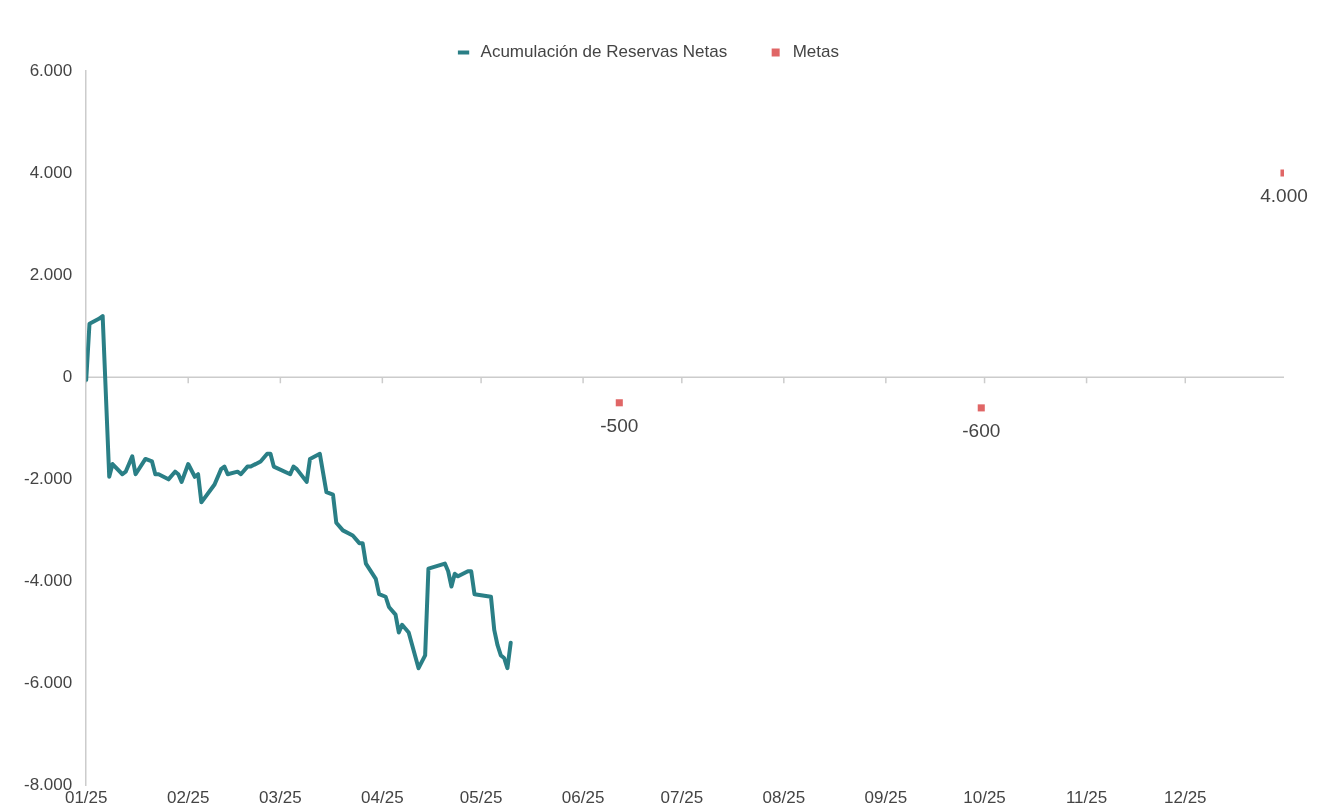 The width and height of the screenshot is (1324, 812). Describe the element at coordinates (784, 798) in the screenshot. I see `x-tick-label: 08/25` at that location.